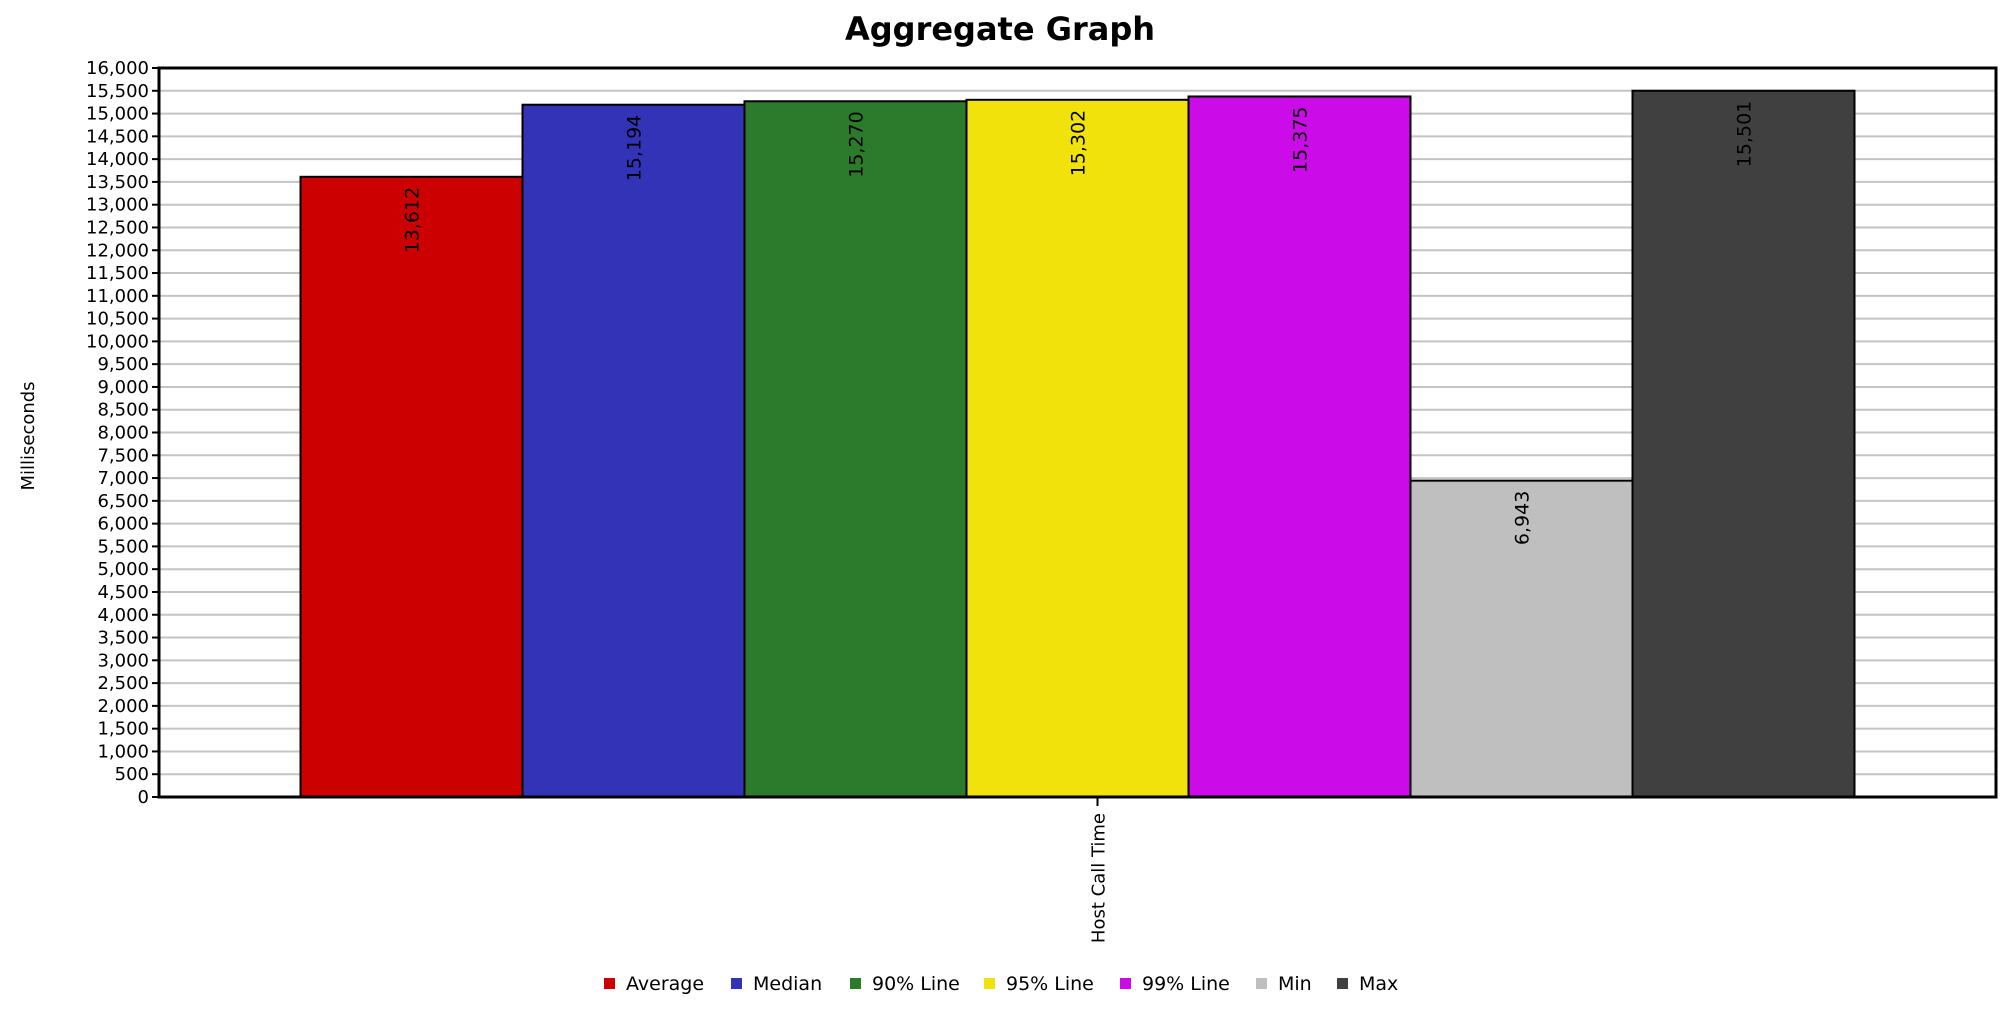 The image size is (2004, 1024). Describe the element at coordinates (1079, 143) in the screenshot. I see `bar-value-label: 15,302` at that location.